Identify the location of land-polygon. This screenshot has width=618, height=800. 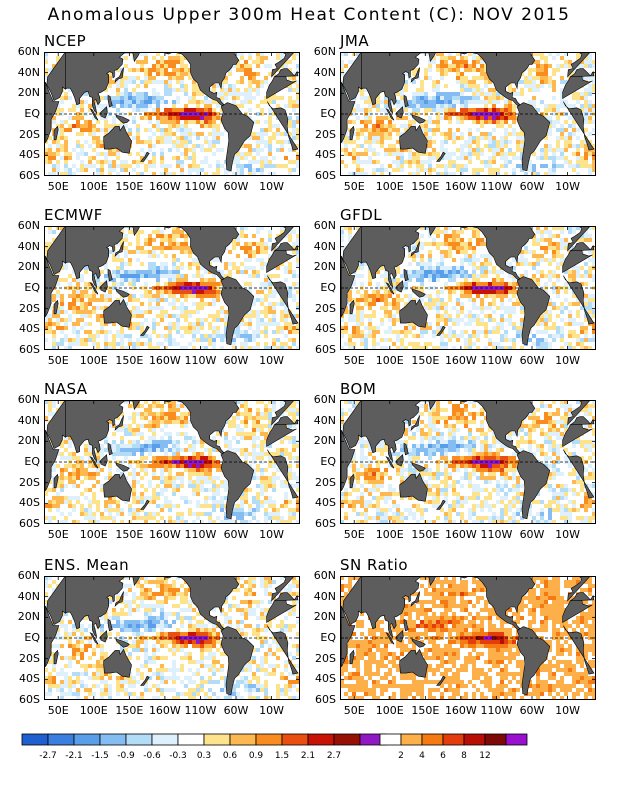
(102, 257).